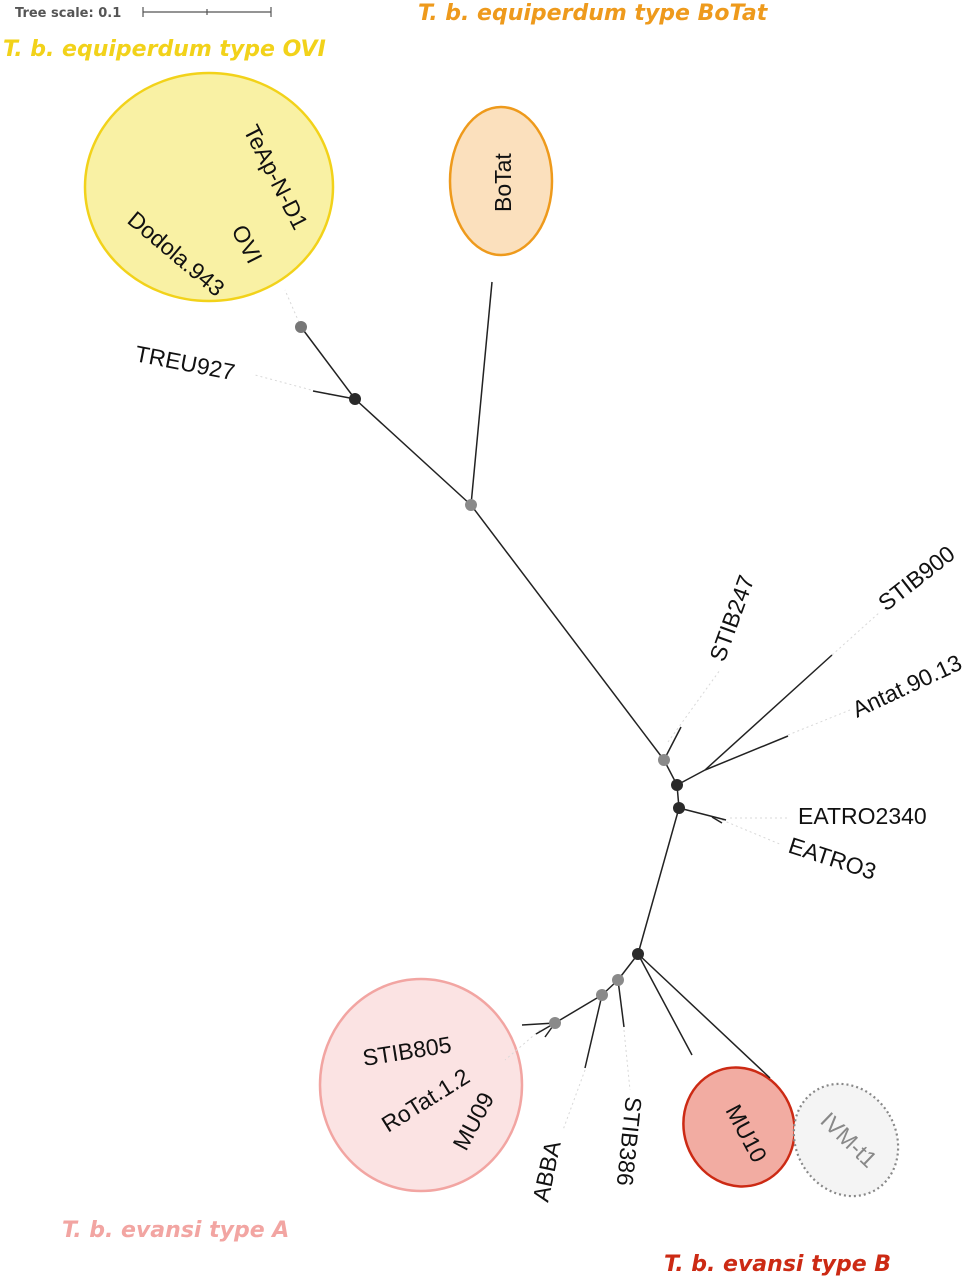 The height and width of the screenshot is (1280, 980). Describe the element at coordinates (731, 618) in the screenshot. I see `leaf-stib247: STIB247` at that location.